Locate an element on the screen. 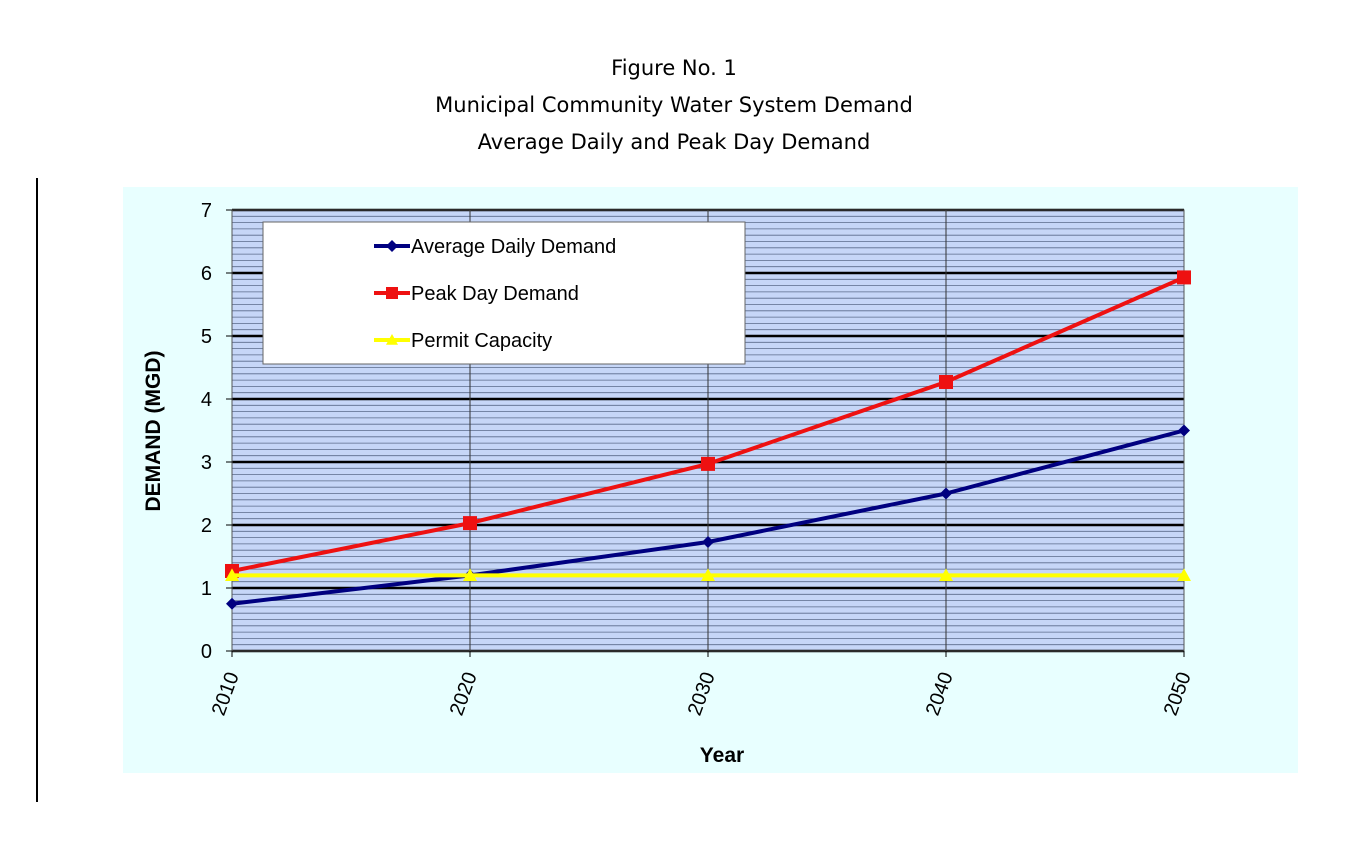 The image size is (1348, 847). legend-box is located at coordinates (504, 293).